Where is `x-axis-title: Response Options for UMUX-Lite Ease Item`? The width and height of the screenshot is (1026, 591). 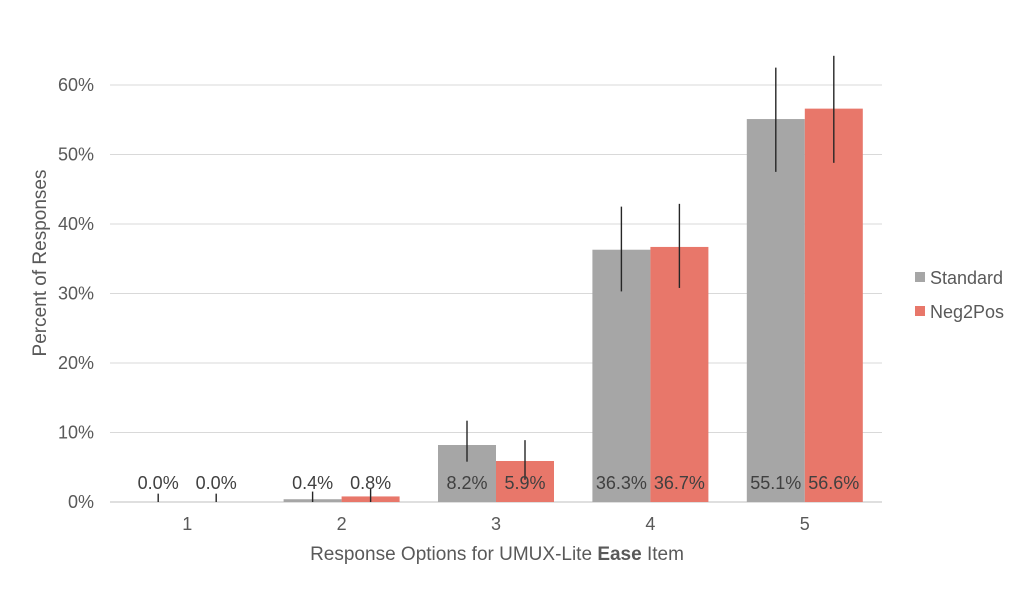 x-axis-title: Response Options for UMUX-Lite Ease Item is located at coordinates (497, 554).